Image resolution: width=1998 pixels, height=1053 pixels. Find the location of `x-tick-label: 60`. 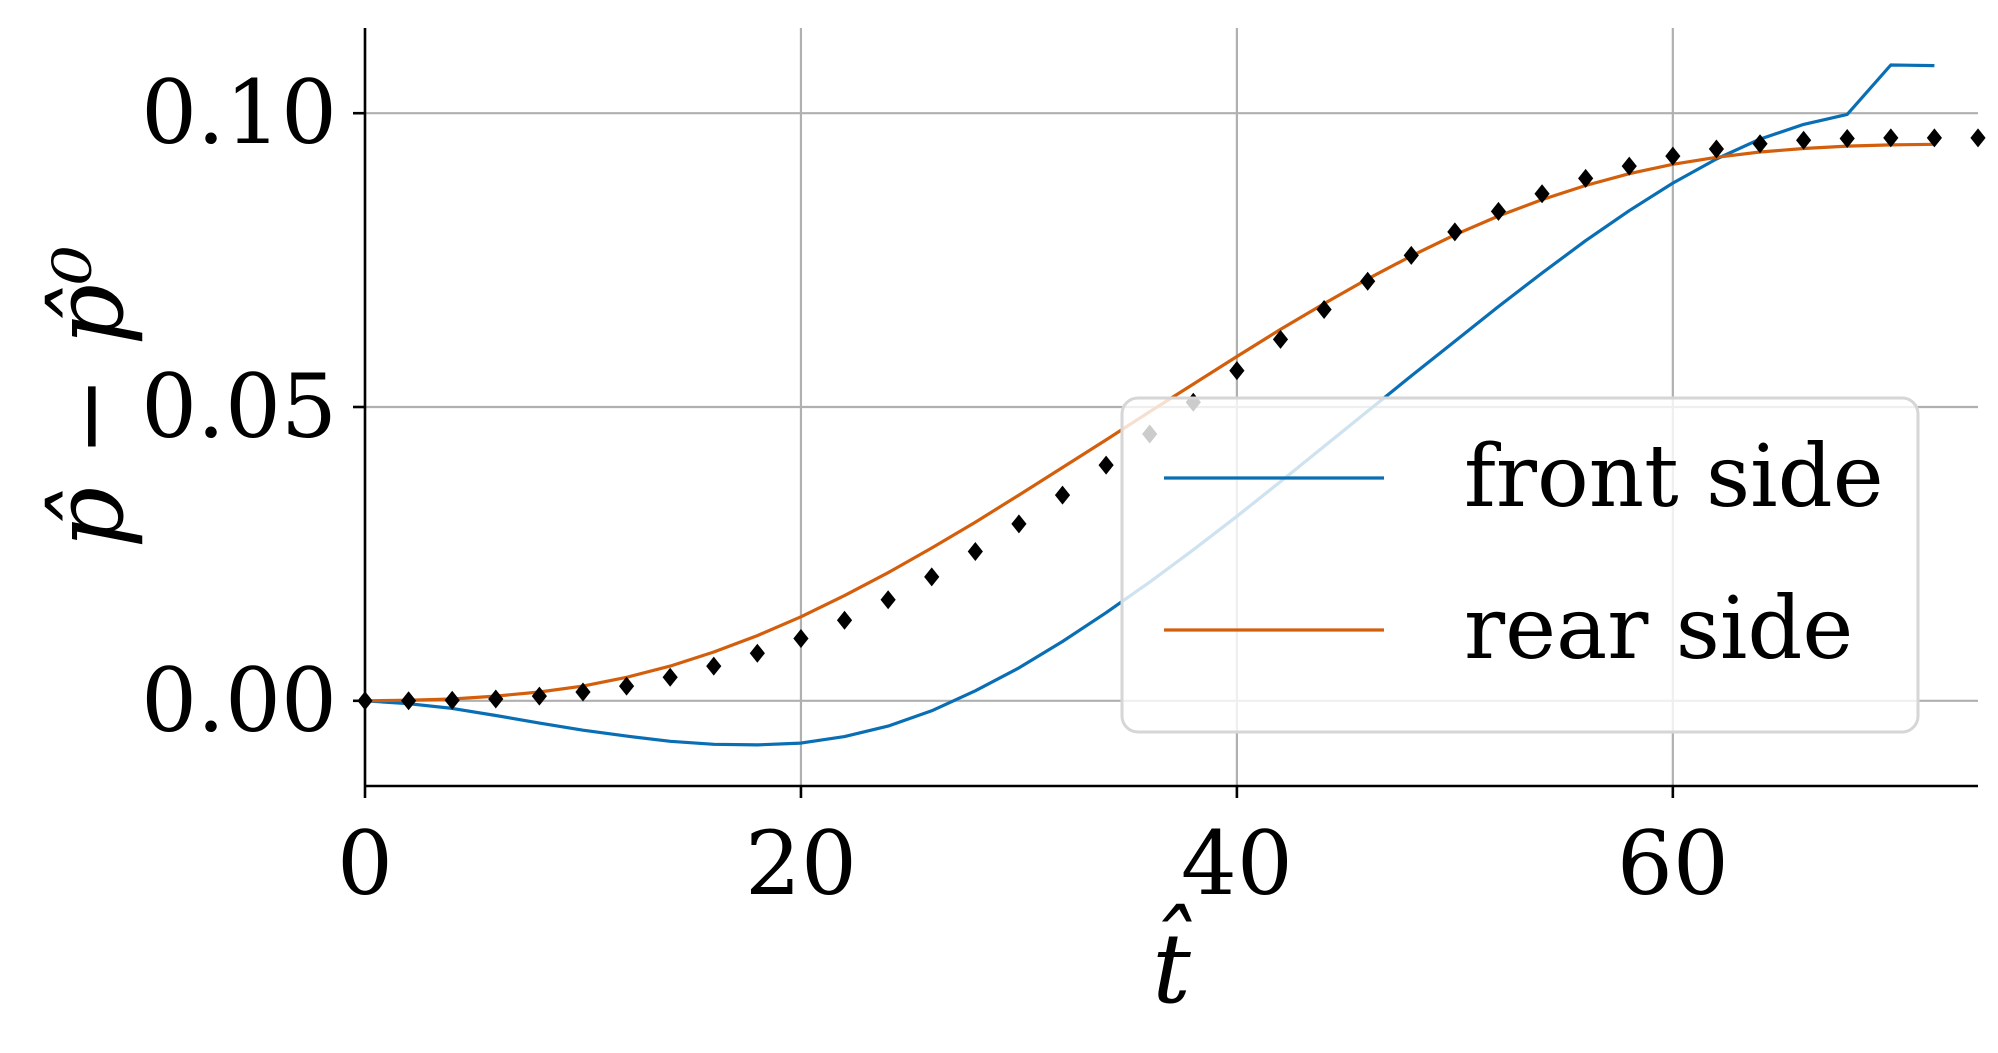

x-tick-label: 60 is located at coordinates (1673, 863).